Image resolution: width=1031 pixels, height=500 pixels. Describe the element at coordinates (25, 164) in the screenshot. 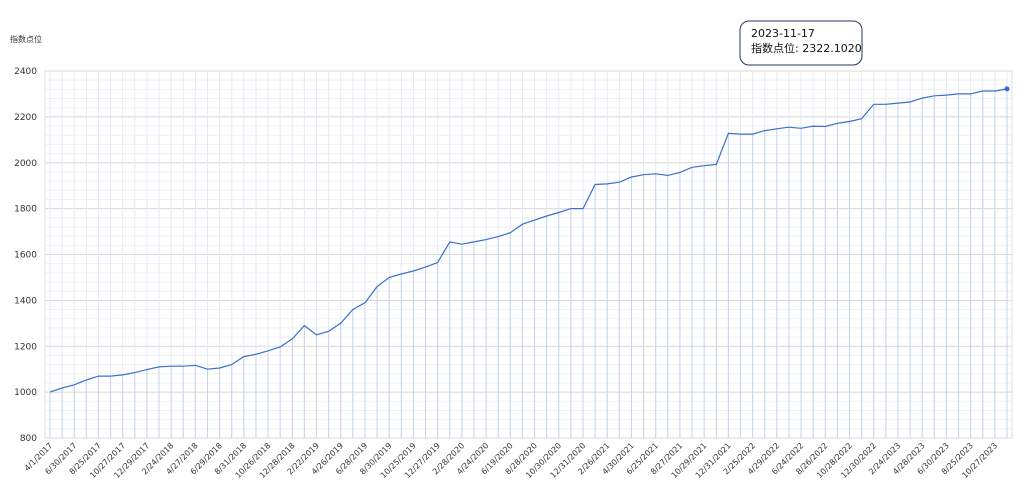

I see `y-tick-label: 2000` at that location.